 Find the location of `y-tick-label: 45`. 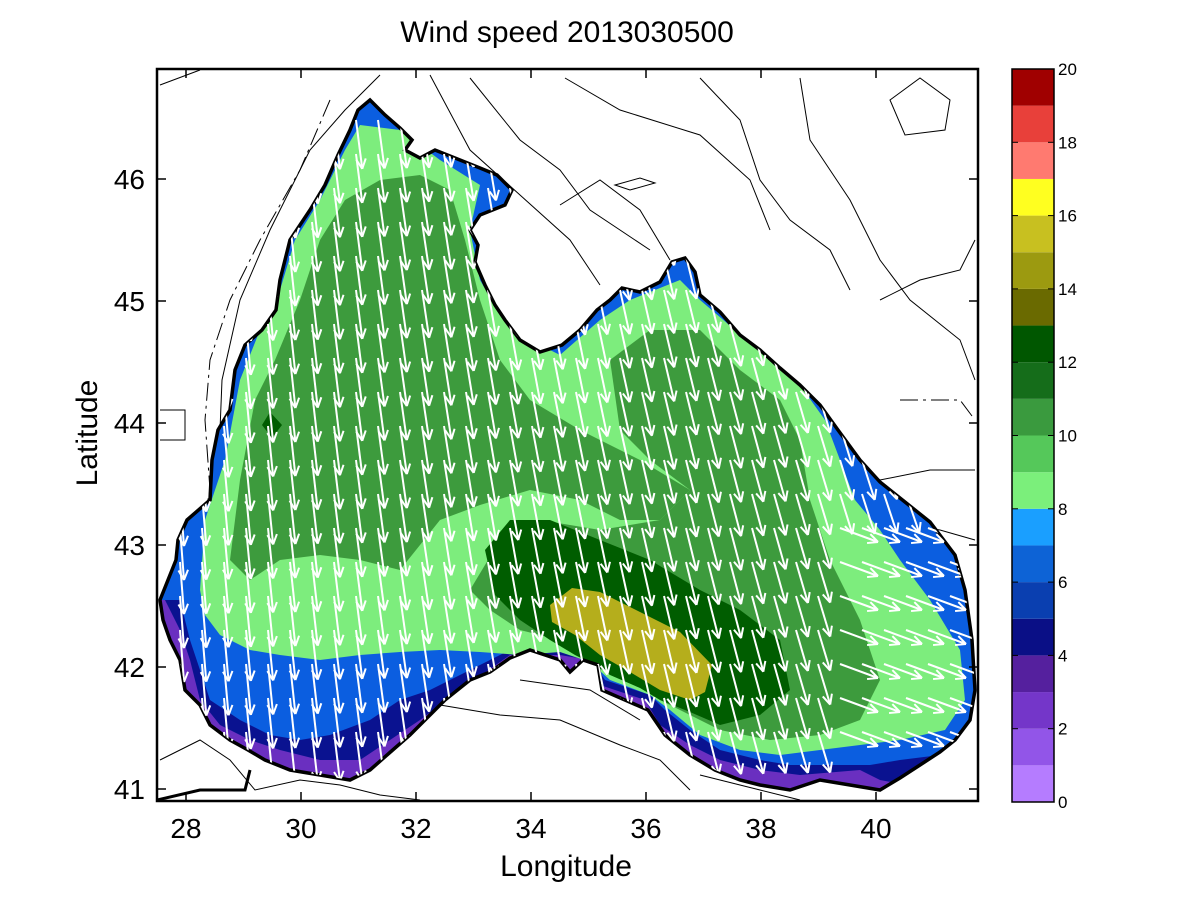

y-tick-label: 45 is located at coordinates (129, 301).